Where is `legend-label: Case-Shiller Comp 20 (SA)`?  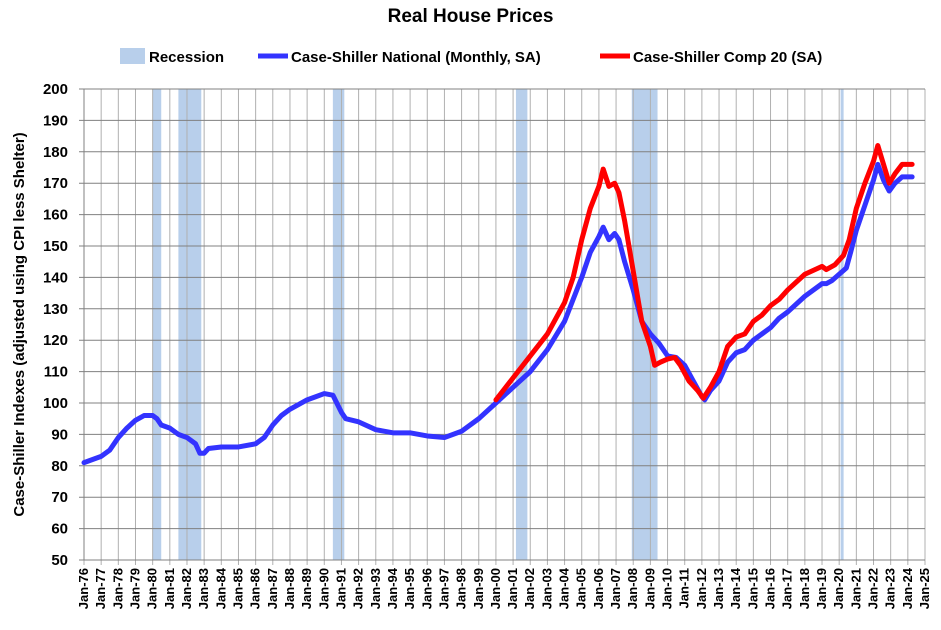 legend-label: Case-Shiller Comp 20 (SA) is located at coordinates (727, 57).